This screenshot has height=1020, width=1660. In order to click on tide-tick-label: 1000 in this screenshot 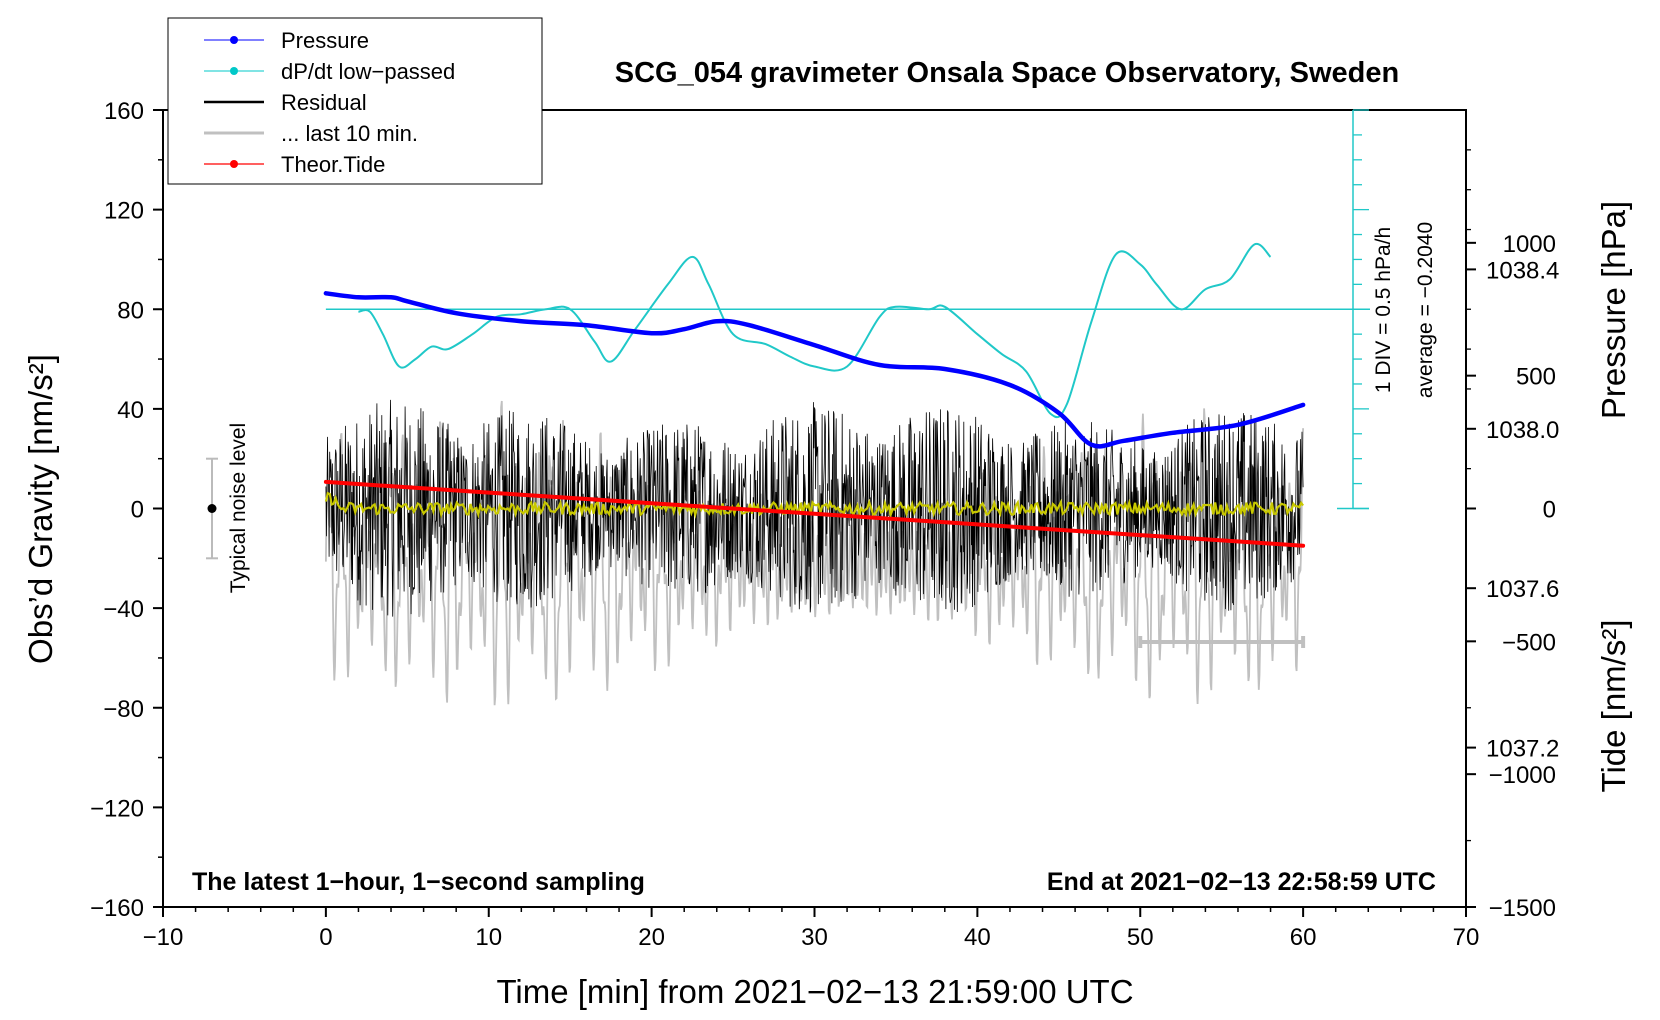, I will do `click(1529, 244)`.